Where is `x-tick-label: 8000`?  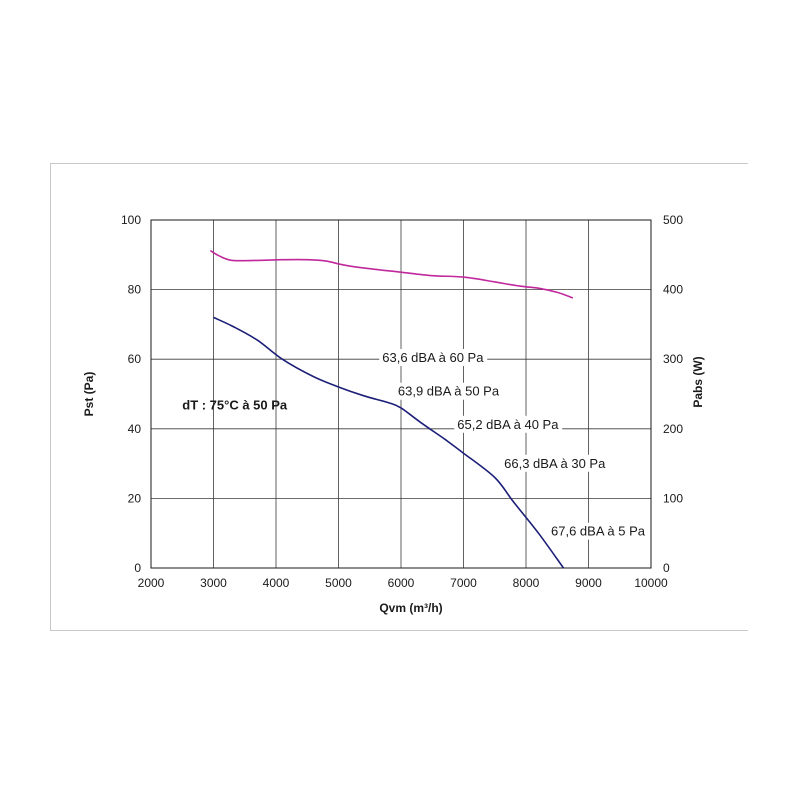 x-tick-label: 8000 is located at coordinates (526, 583).